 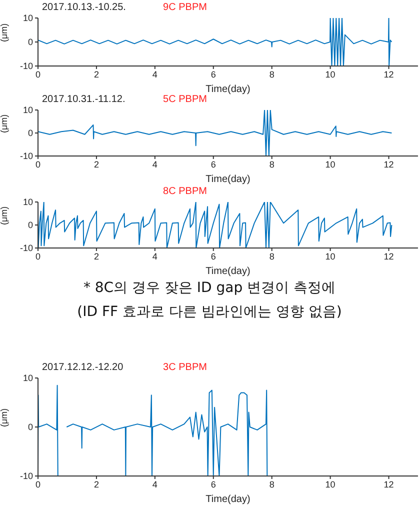 I want to click on chart-title: 9C PBPM, so click(x=185, y=7).